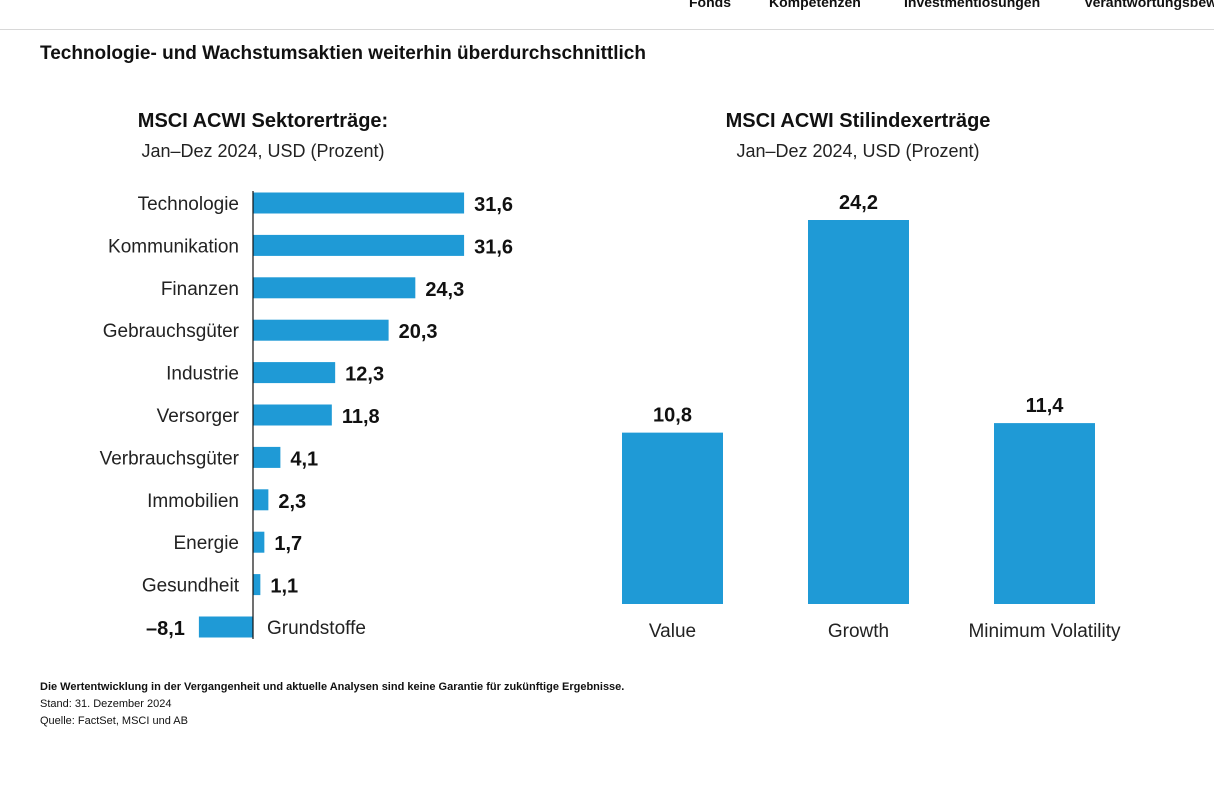 The image size is (1214, 791). I want to click on sector-category-label: Versorger, so click(198, 416).